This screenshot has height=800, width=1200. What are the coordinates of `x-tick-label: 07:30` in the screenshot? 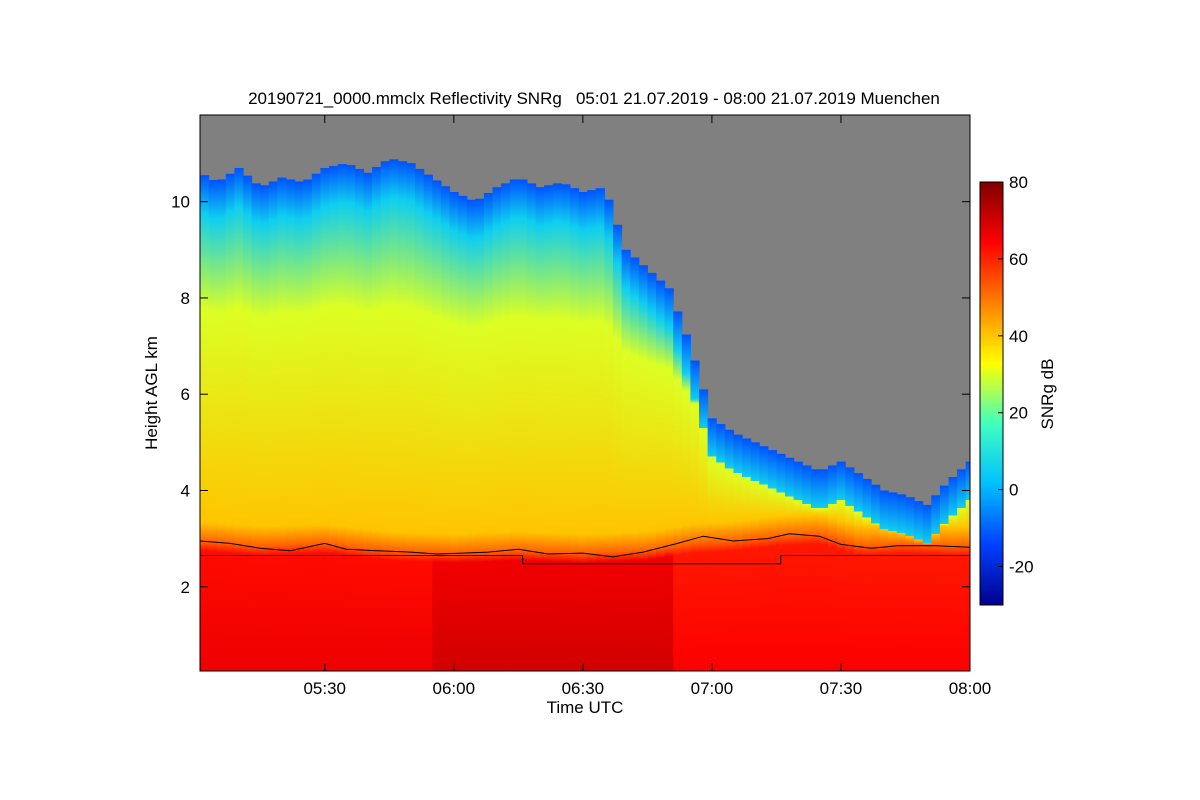 It's located at (841, 688).